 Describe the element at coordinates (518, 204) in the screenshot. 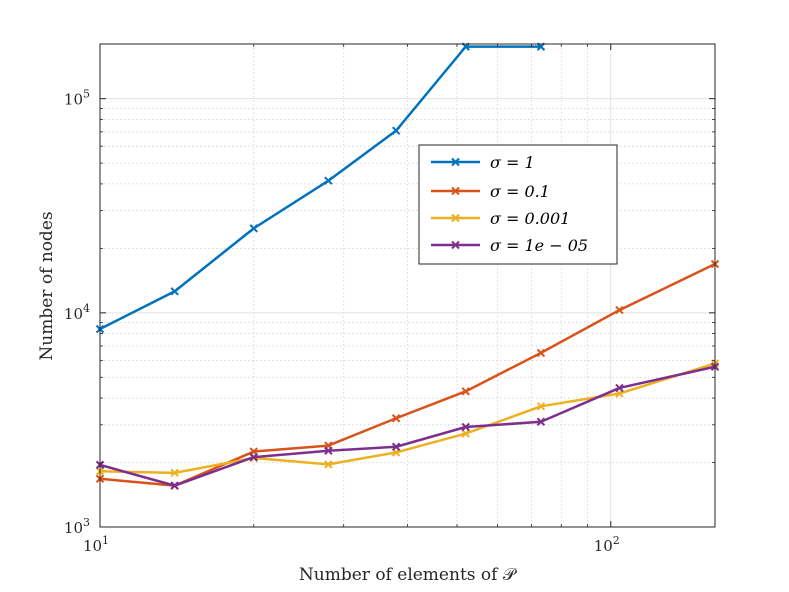

I see `legend: σ = 1 σ = 0.1 σ = 0.001 σ = 1e − 05` at that location.